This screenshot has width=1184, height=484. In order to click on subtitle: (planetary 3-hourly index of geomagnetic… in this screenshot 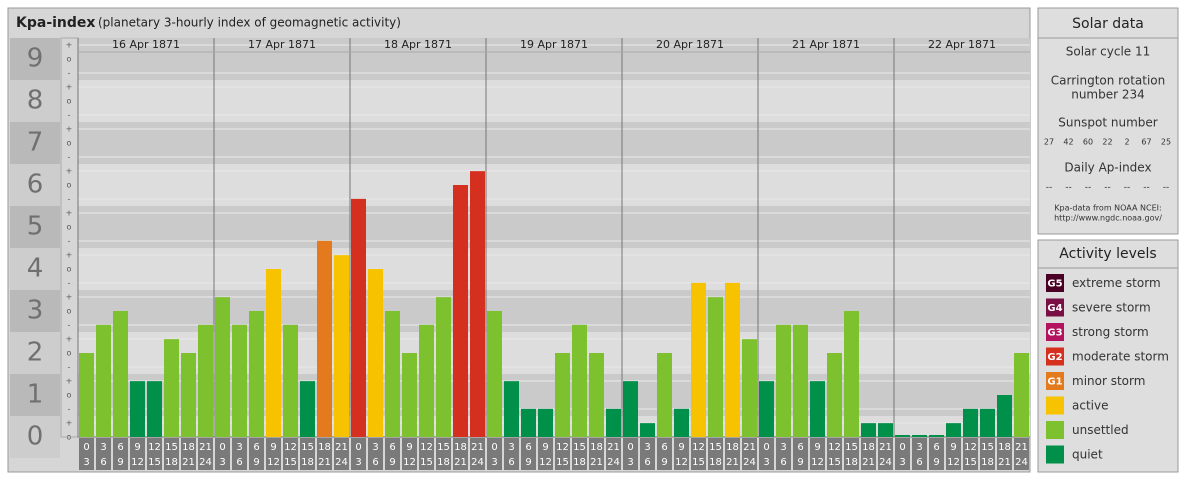, I will do `click(249, 23)`.